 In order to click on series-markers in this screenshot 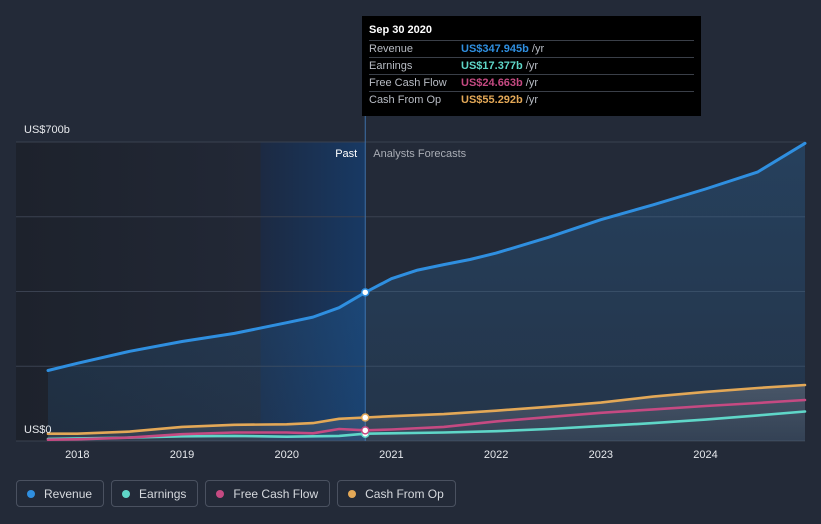, I will do `click(365, 363)`.